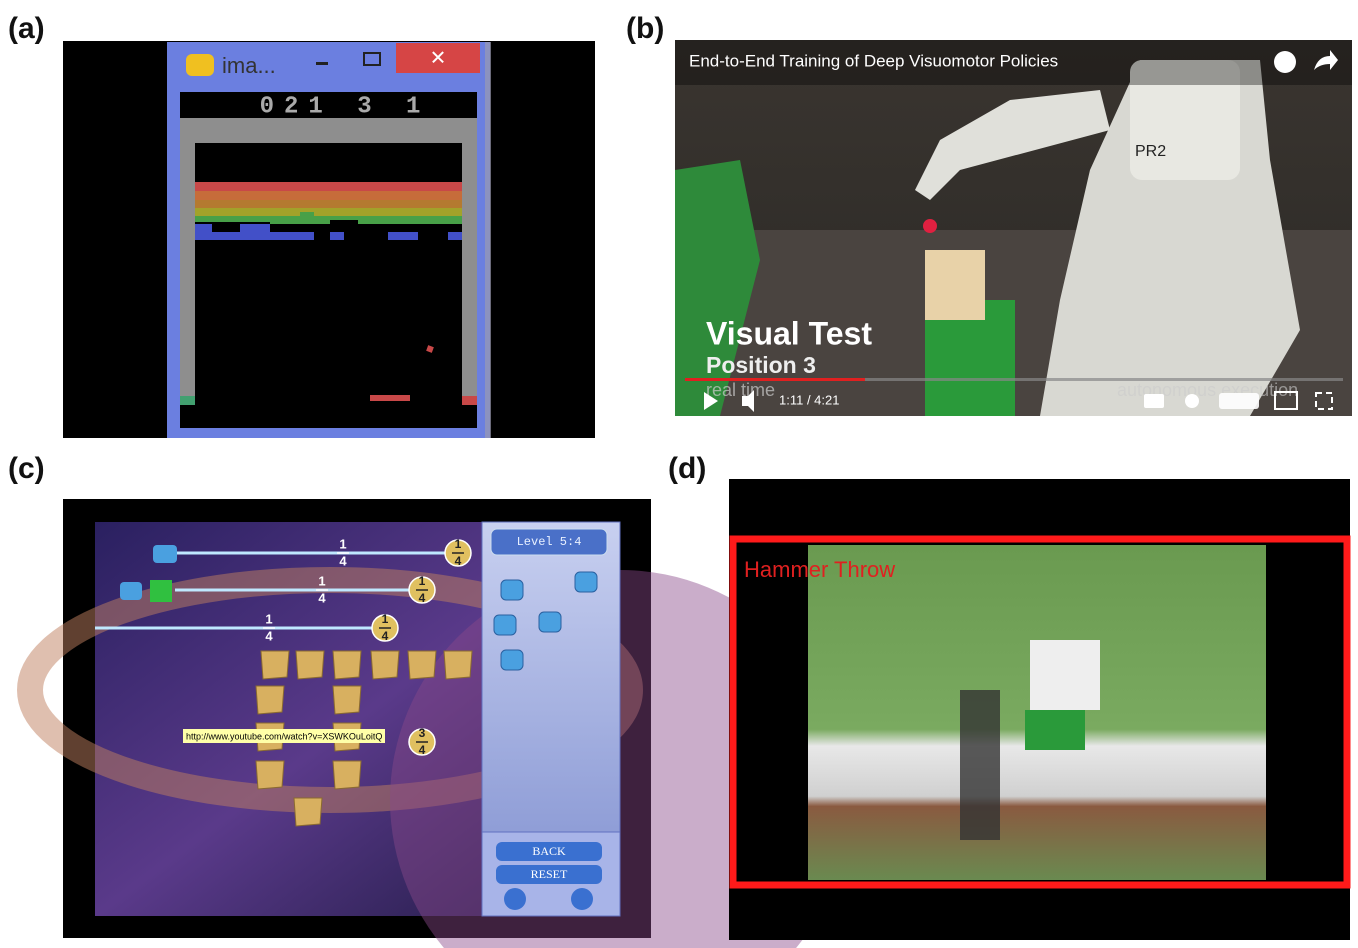  I want to click on robot-head, so click(1185, 120).